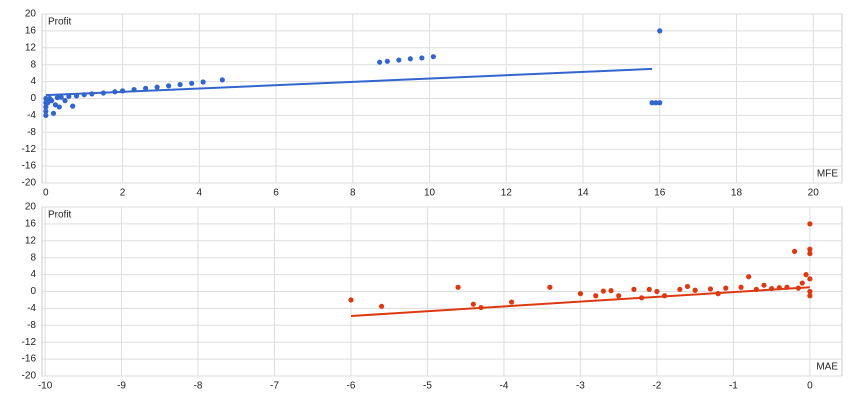  What do you see at coordinates (427, 386) in the screenshot?
I see `x-tick-label: -5` at bounding box center [427, 386].